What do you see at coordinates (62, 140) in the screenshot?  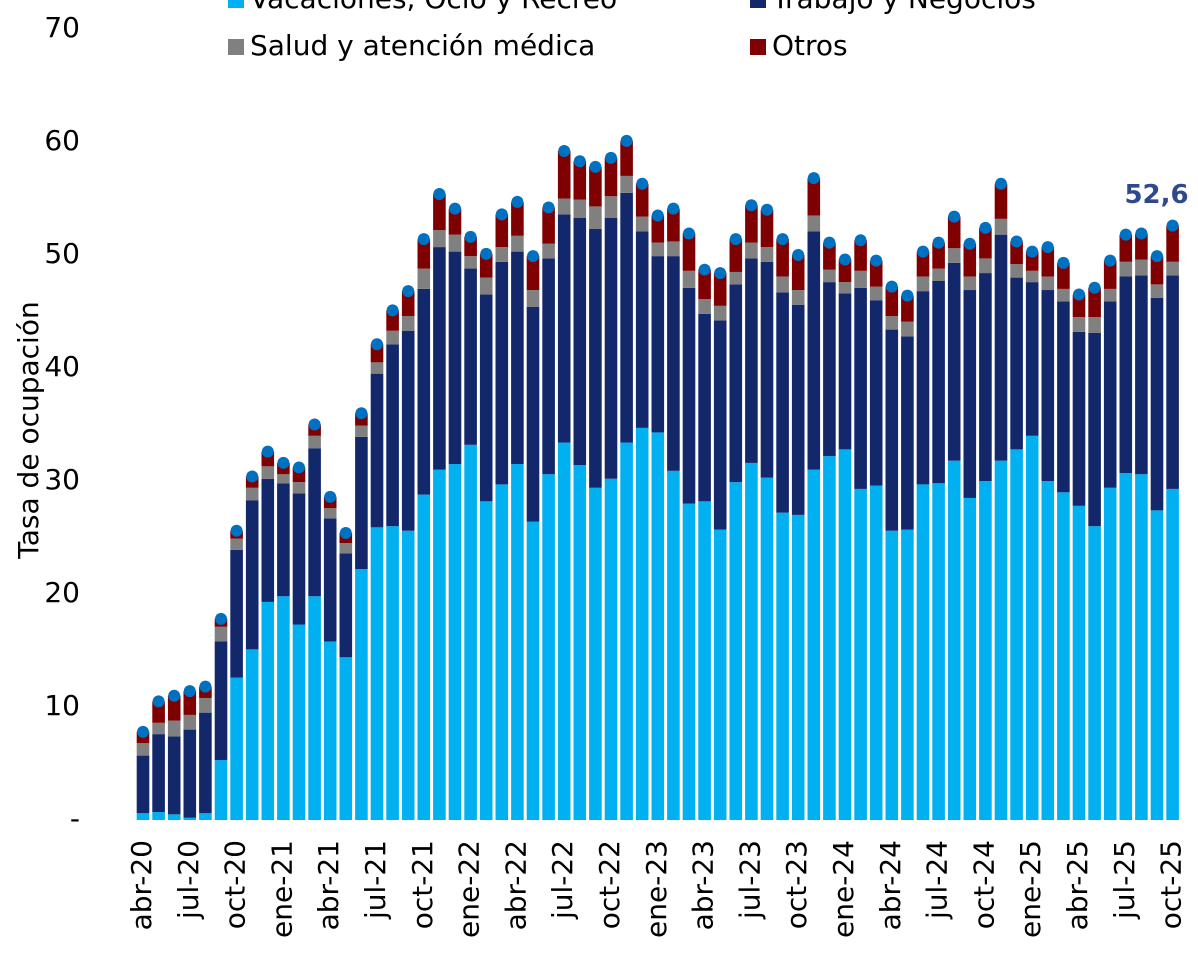 I see `y-tick-label: 60` at bounding box center [62, 140].